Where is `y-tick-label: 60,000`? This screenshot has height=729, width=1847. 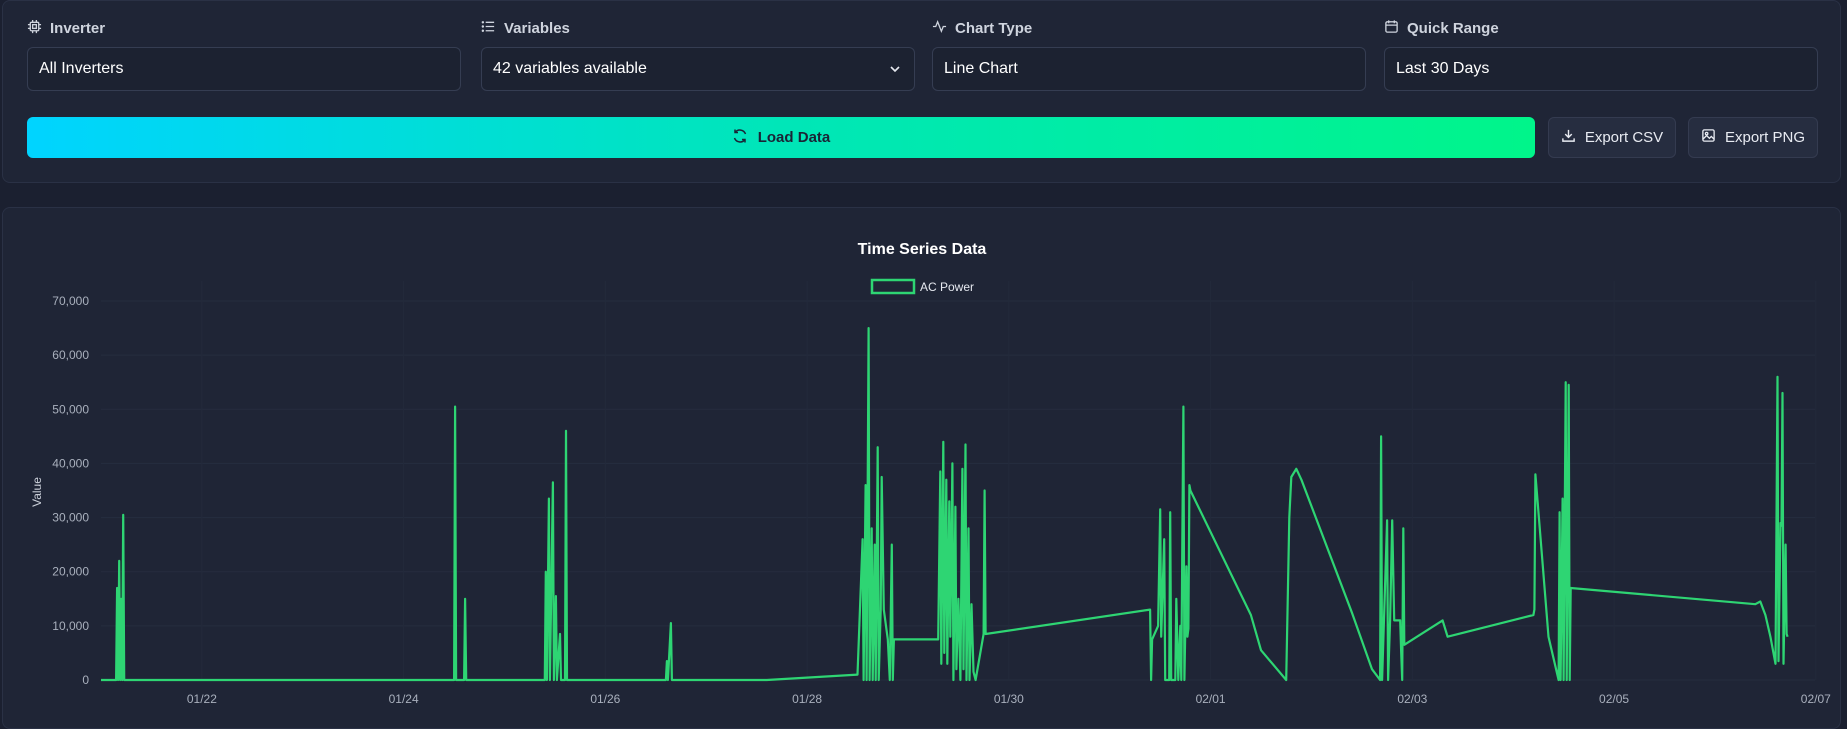
y-tick-label: 60,000 is located at coordinates (70, 355).